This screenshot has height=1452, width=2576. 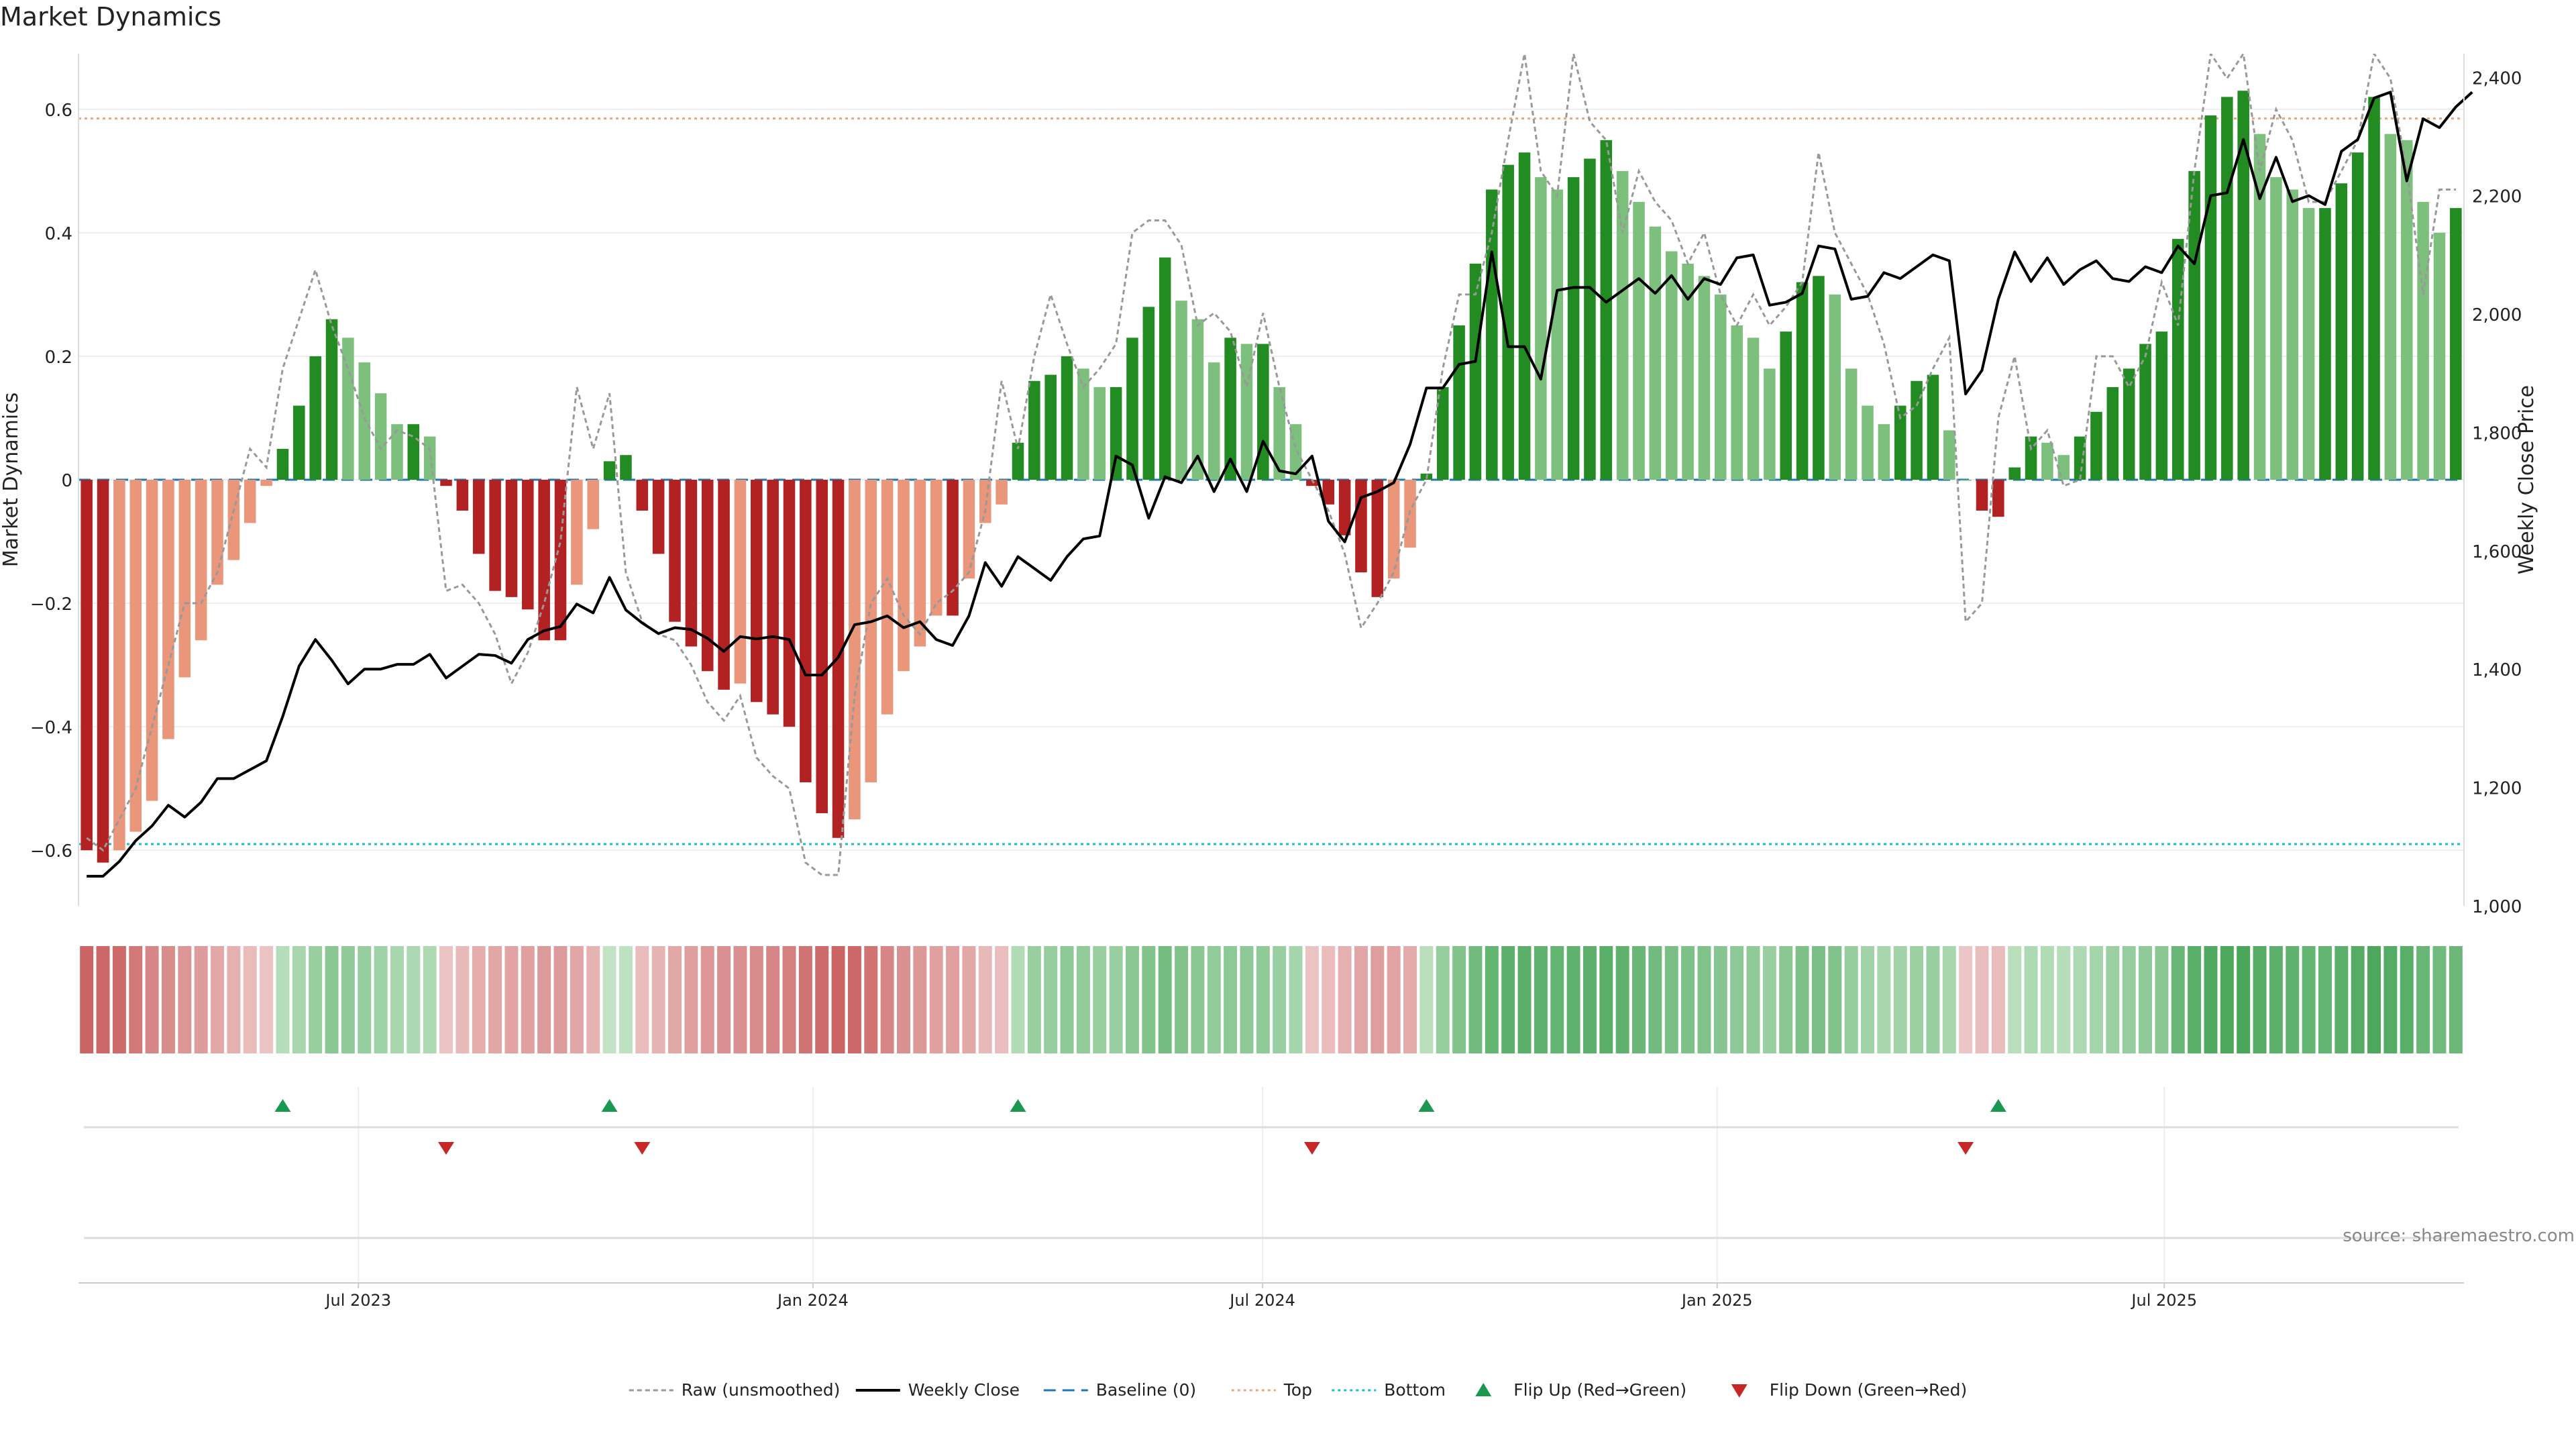 What do you see at coordinates (1271, 1192) in the screenshot?
I see `flip-markers-panel` at bounding box center [1271, 1192].